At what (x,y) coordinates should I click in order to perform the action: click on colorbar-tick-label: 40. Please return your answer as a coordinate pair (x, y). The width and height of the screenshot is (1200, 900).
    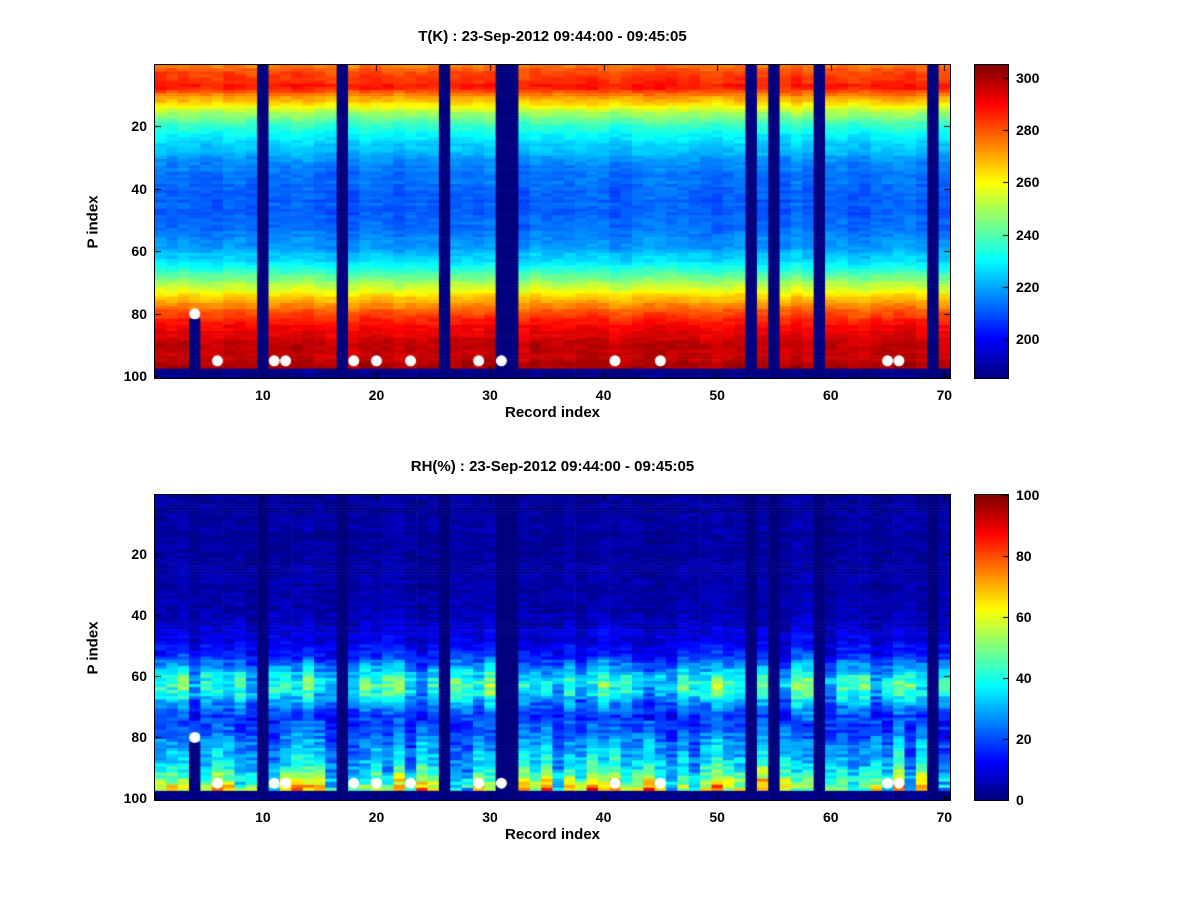
    Looking at the image, I should click on (1024, 678).